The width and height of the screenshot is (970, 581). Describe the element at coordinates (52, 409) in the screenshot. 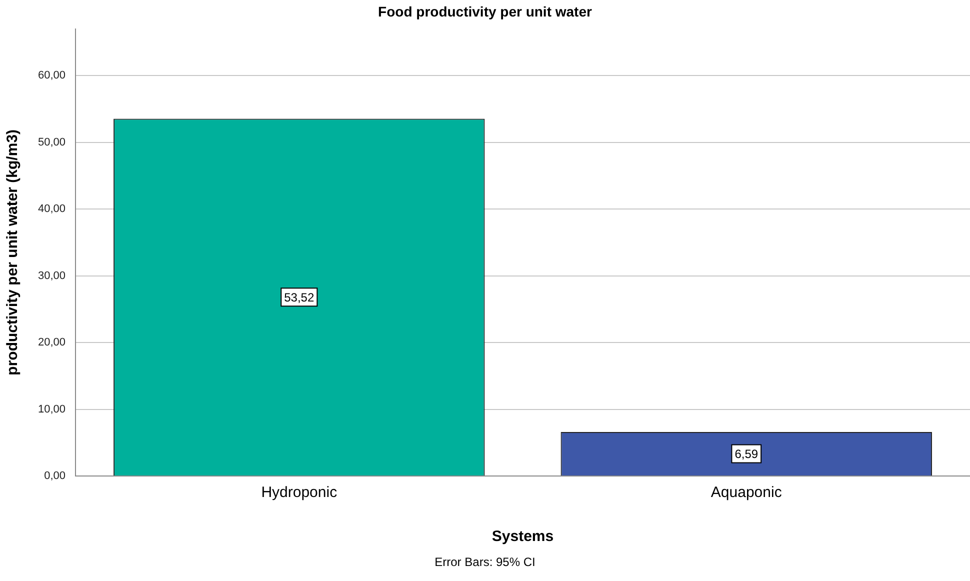

I see `y-tick-label: 10,00` at that location.